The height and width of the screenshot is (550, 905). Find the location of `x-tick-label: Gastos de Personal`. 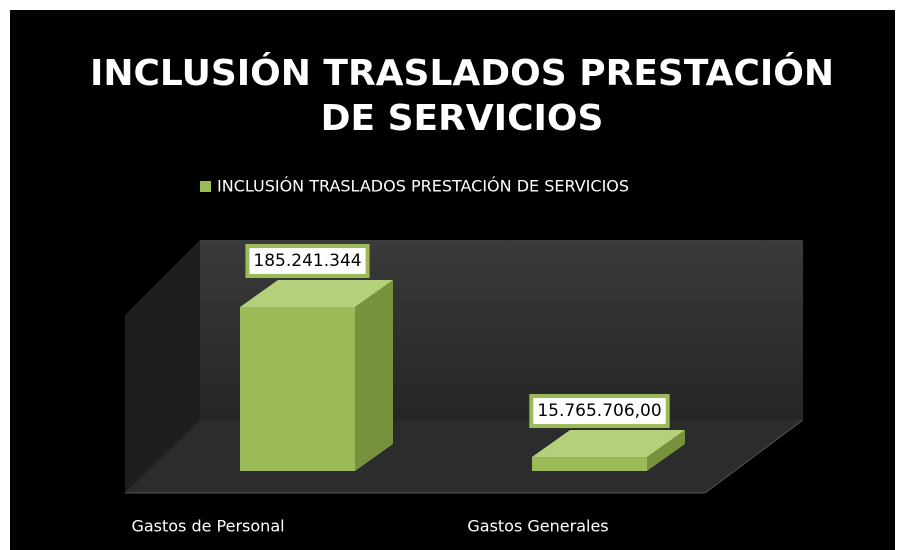

x-tick-label: Gastos de Personal is located at coordinates (207, 526).